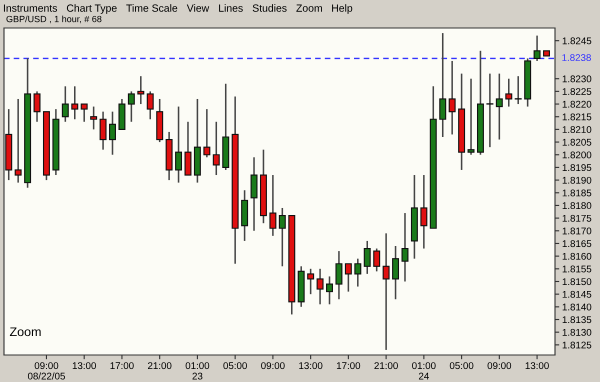 This screenshot has width=600, height=382. I want to click on ref-line-label: 1.8238, so click(576, 58).